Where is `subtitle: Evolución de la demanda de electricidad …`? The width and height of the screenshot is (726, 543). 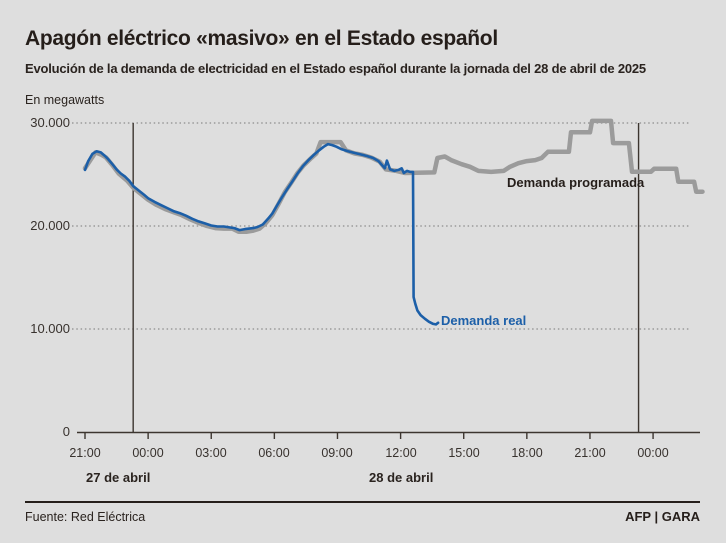
subtitle: Evolución de la demanda de electricidad … is located at coordinates (335, 68).